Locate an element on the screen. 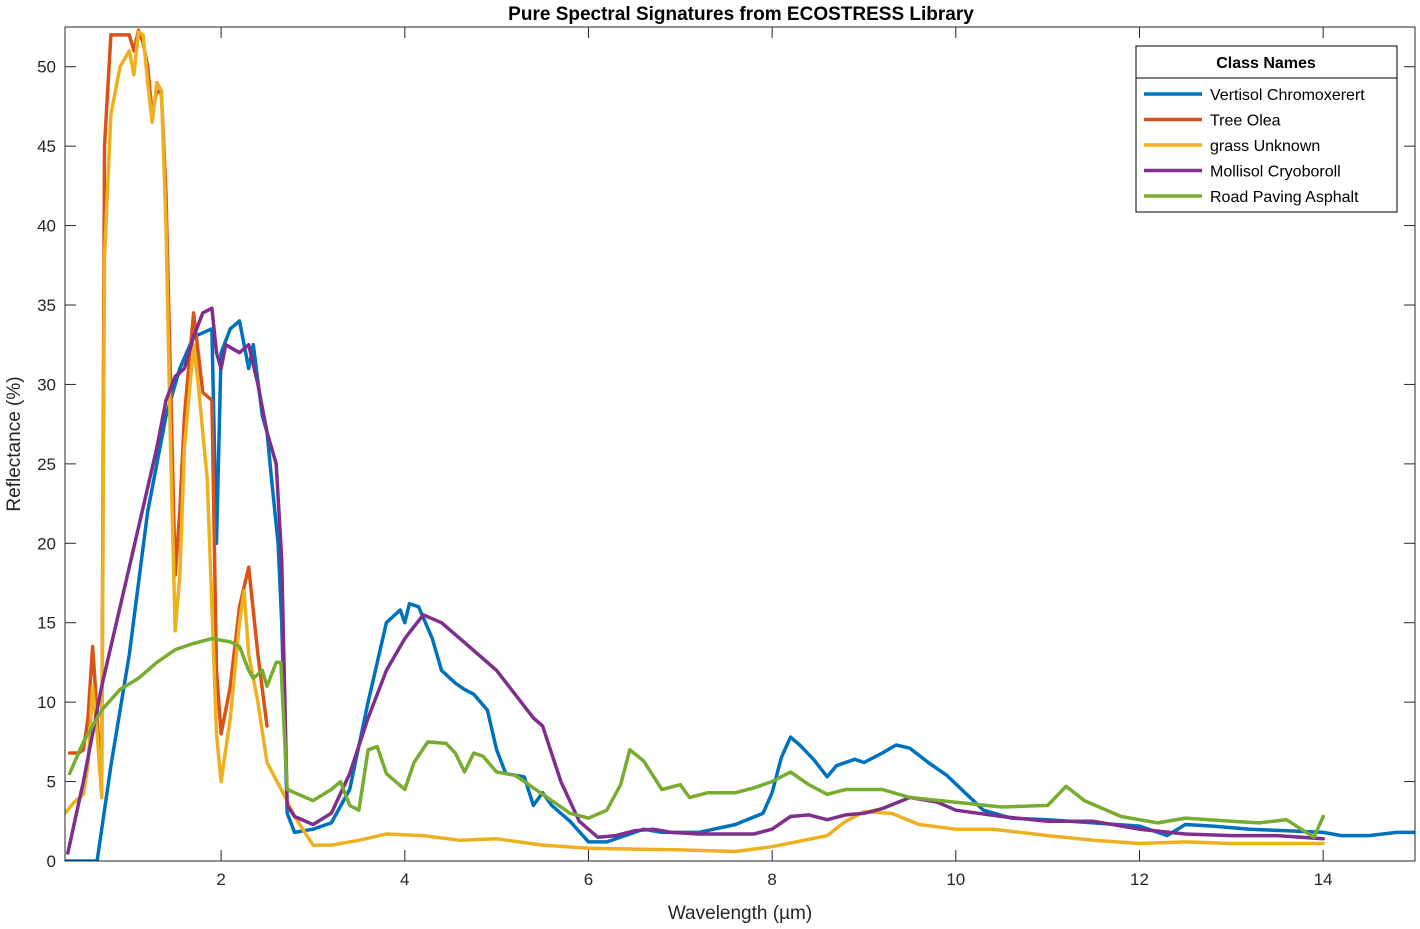  x-tick-label: 2 is located at coordinates (220, 879).